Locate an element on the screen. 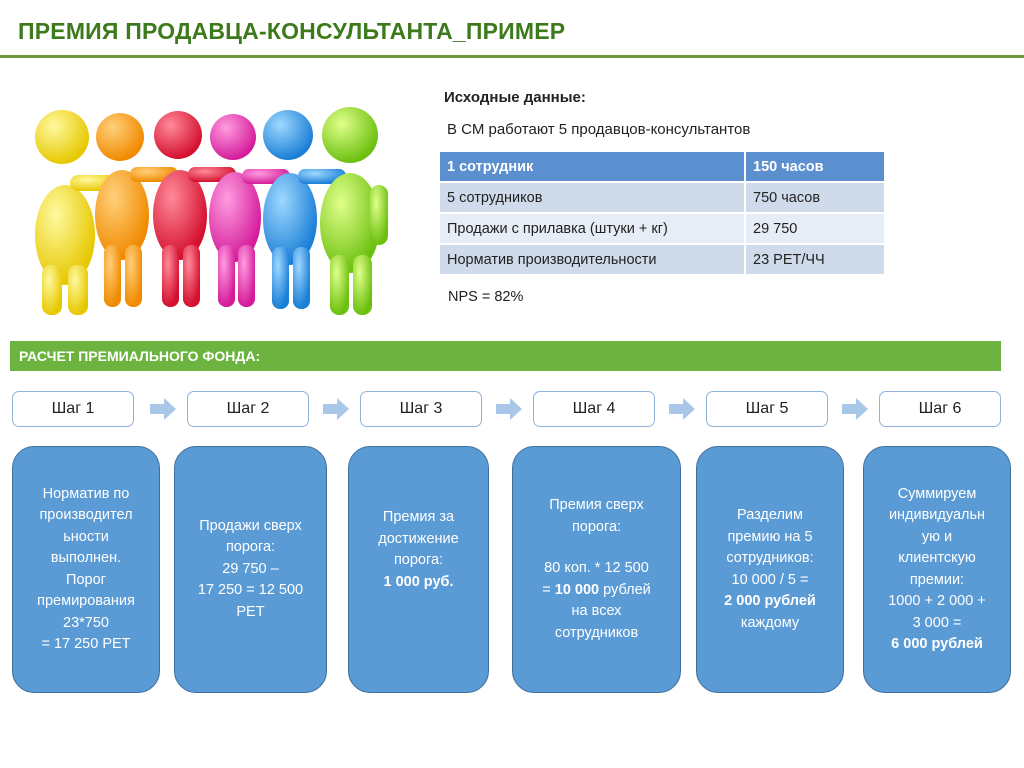 Image resolution: width=1024 pixels, height=768 pixels. row-value: 150 часов is located at coordinates (815, 167).